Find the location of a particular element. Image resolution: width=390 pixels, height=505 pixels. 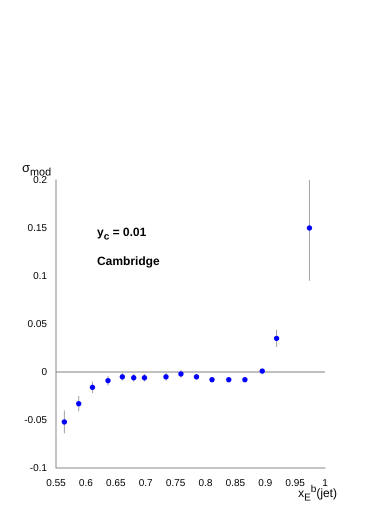

x-tick-label: 1 is located at coordinates (325, 483).